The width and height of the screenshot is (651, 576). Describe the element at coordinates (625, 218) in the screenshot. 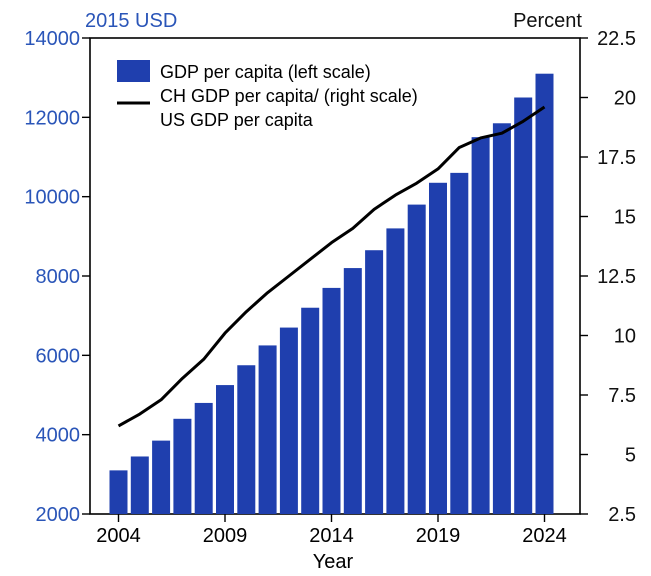

I see `right-tick-label-15: 15` at that location.